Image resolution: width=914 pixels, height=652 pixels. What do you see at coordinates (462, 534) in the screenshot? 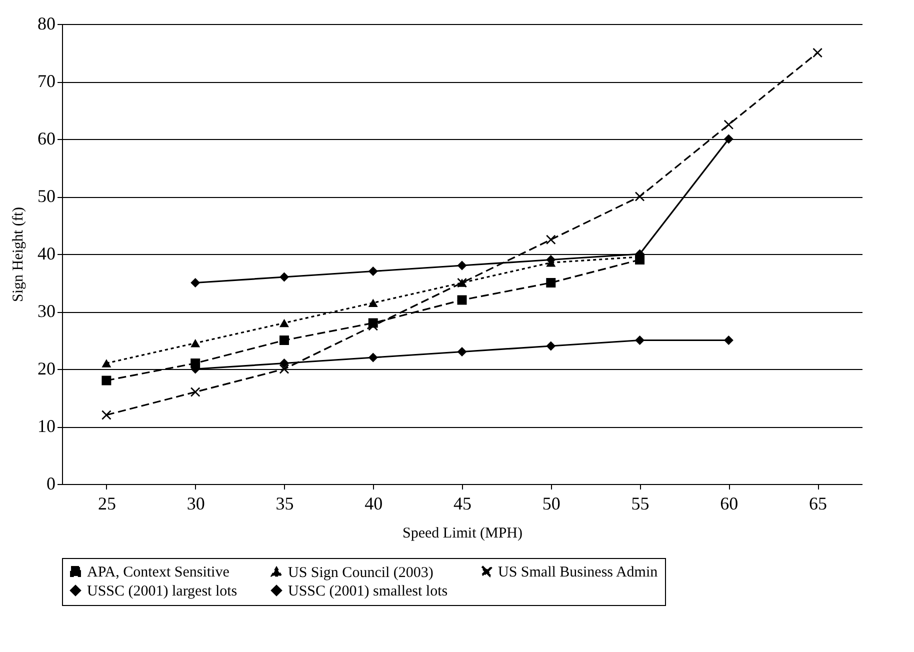
I see `x-axis-title: Speed Limit (MPH)` at bounding box center [462, 534].